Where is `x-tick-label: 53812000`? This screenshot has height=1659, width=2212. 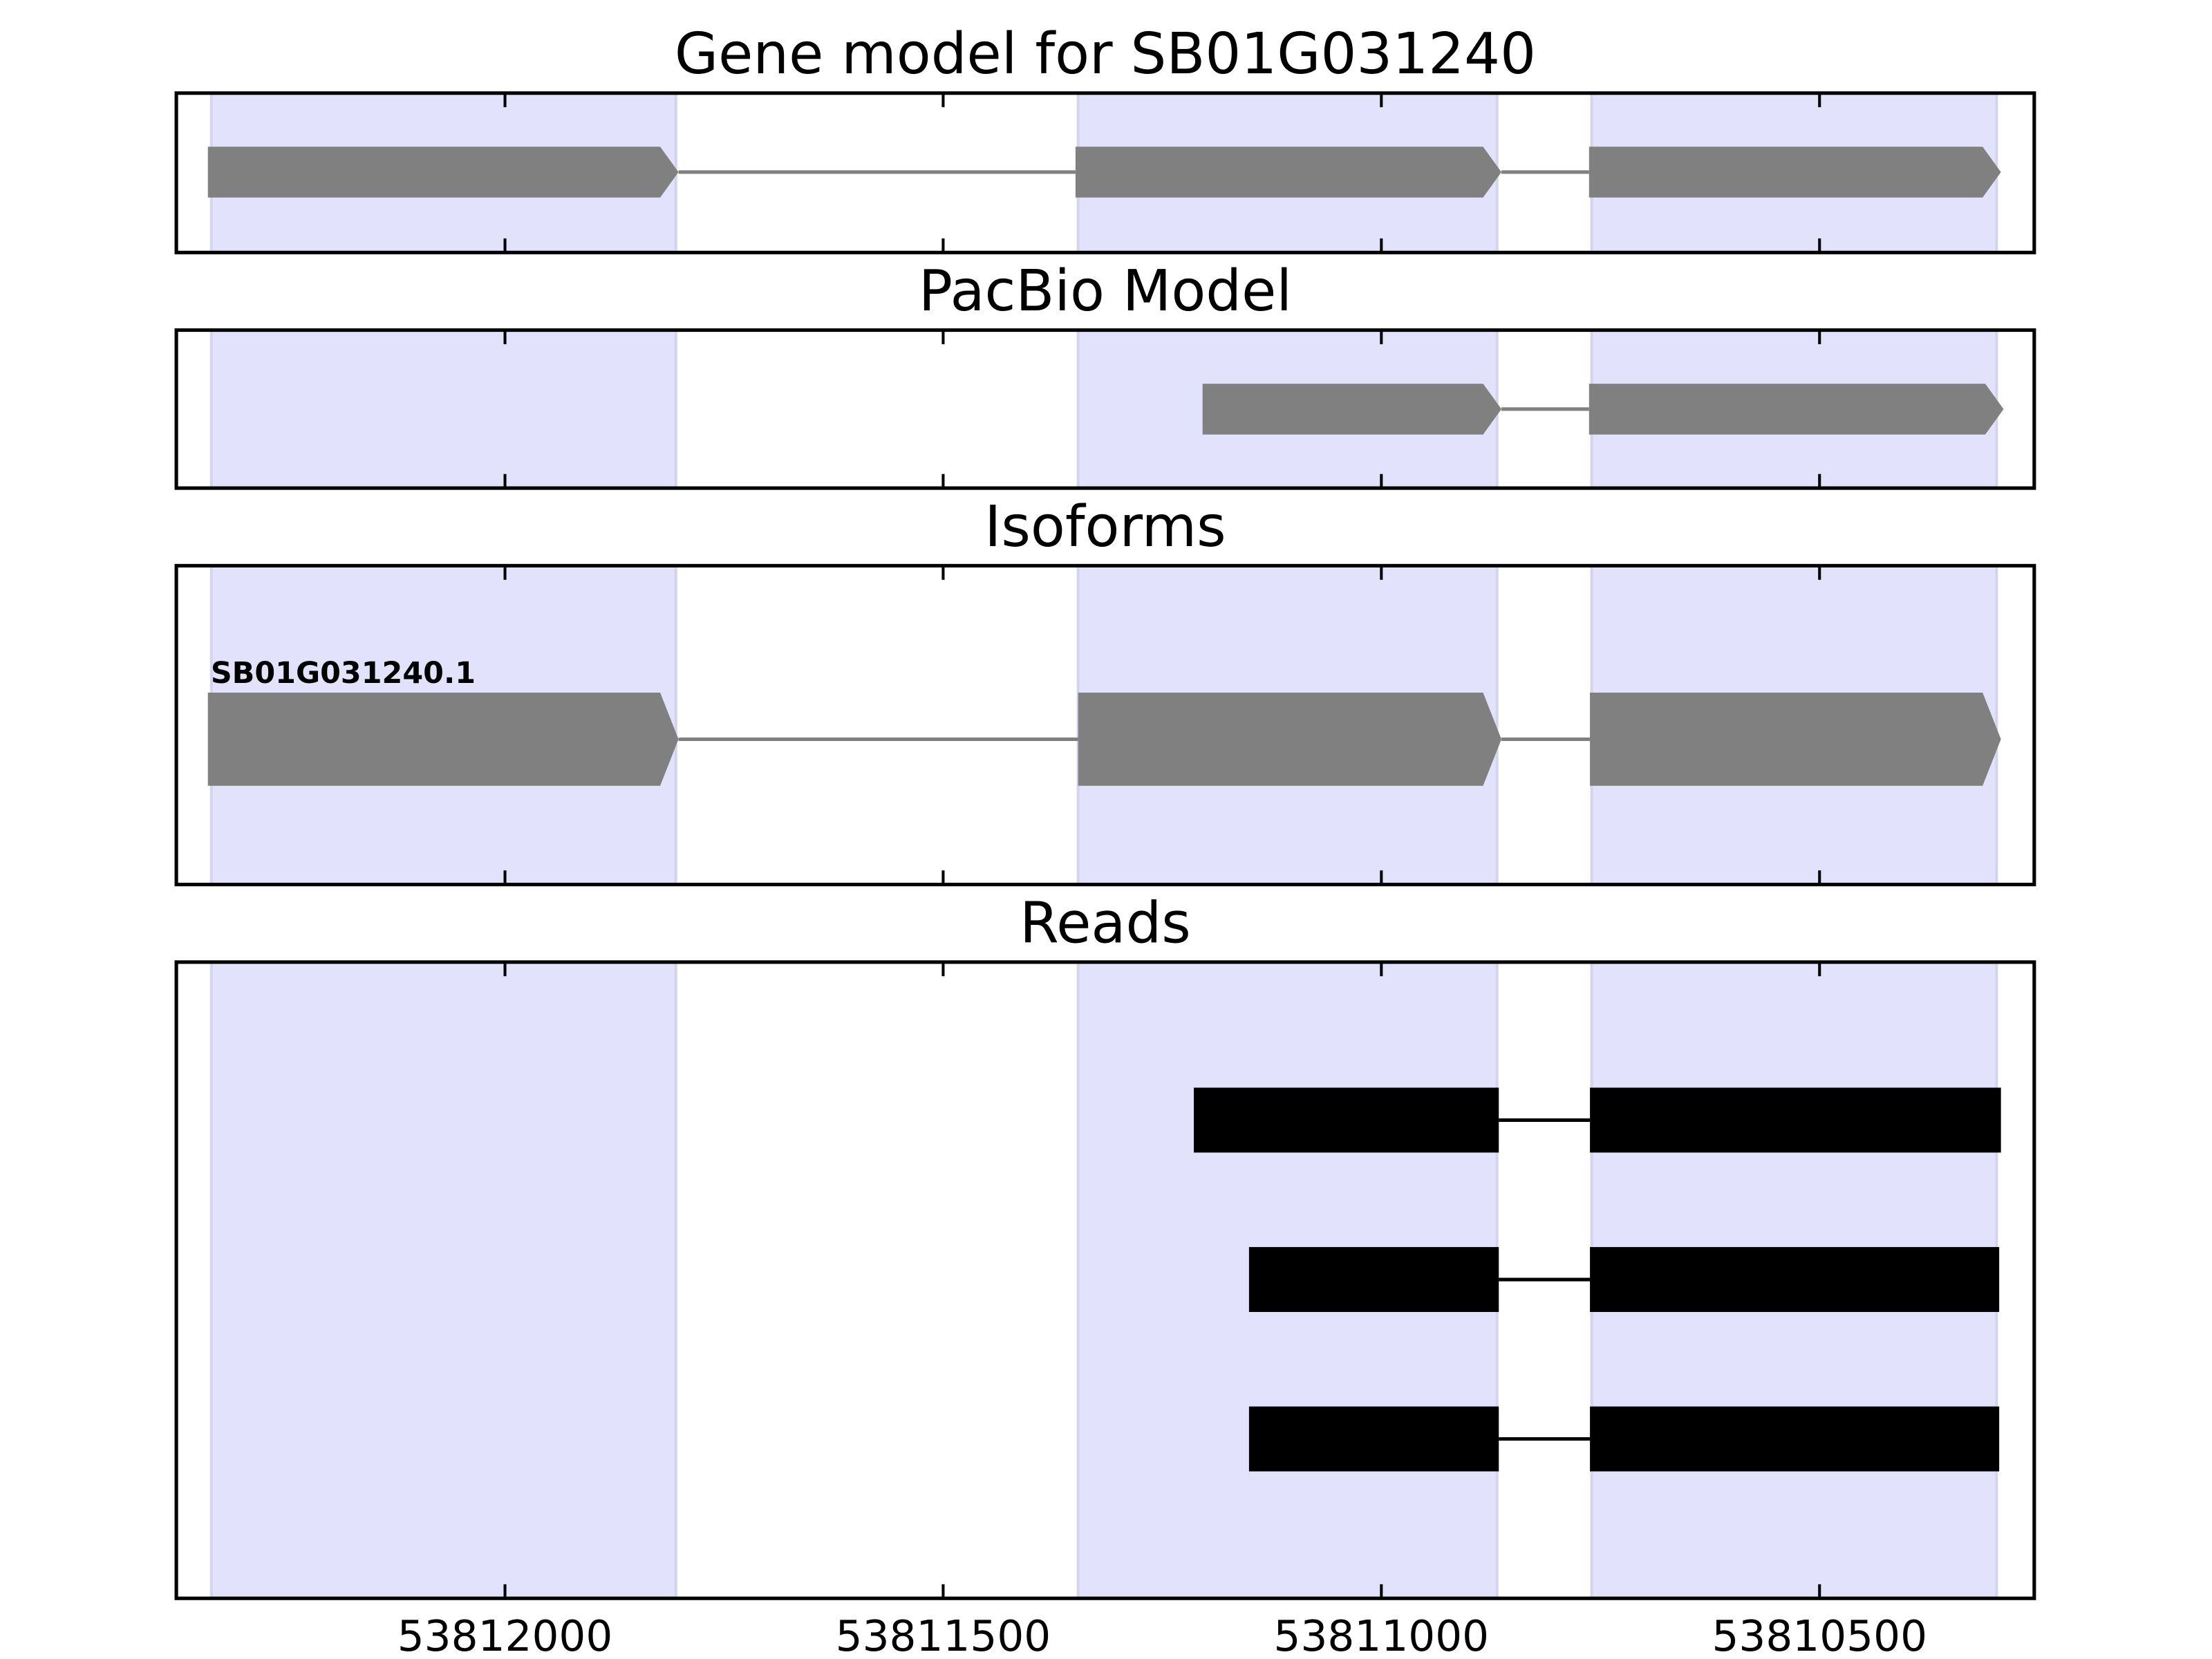 x-tick-label: 53812000 is located at coordinates (505, 1635).